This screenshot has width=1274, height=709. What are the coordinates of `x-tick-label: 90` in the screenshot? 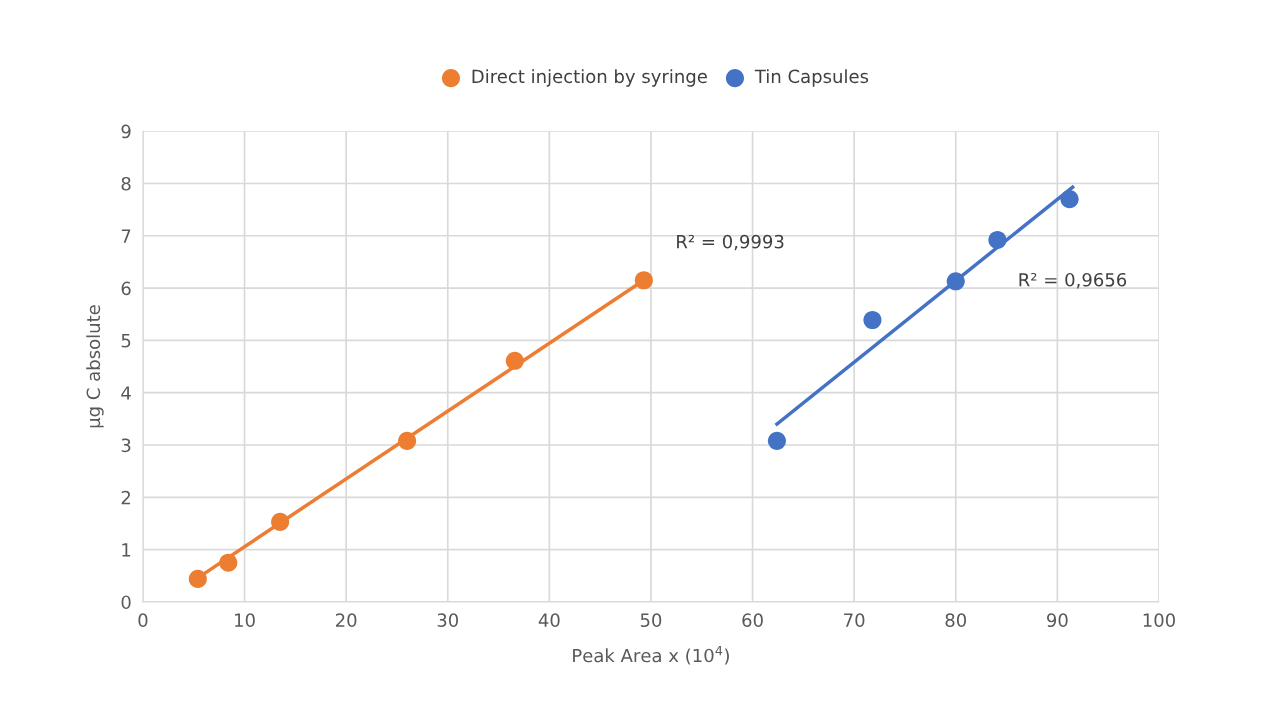 It's located at (1057, 620).